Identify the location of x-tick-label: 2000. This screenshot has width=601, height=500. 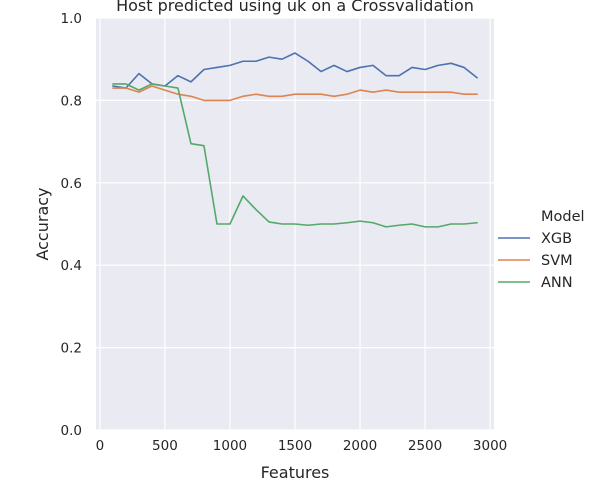
(360, 446).